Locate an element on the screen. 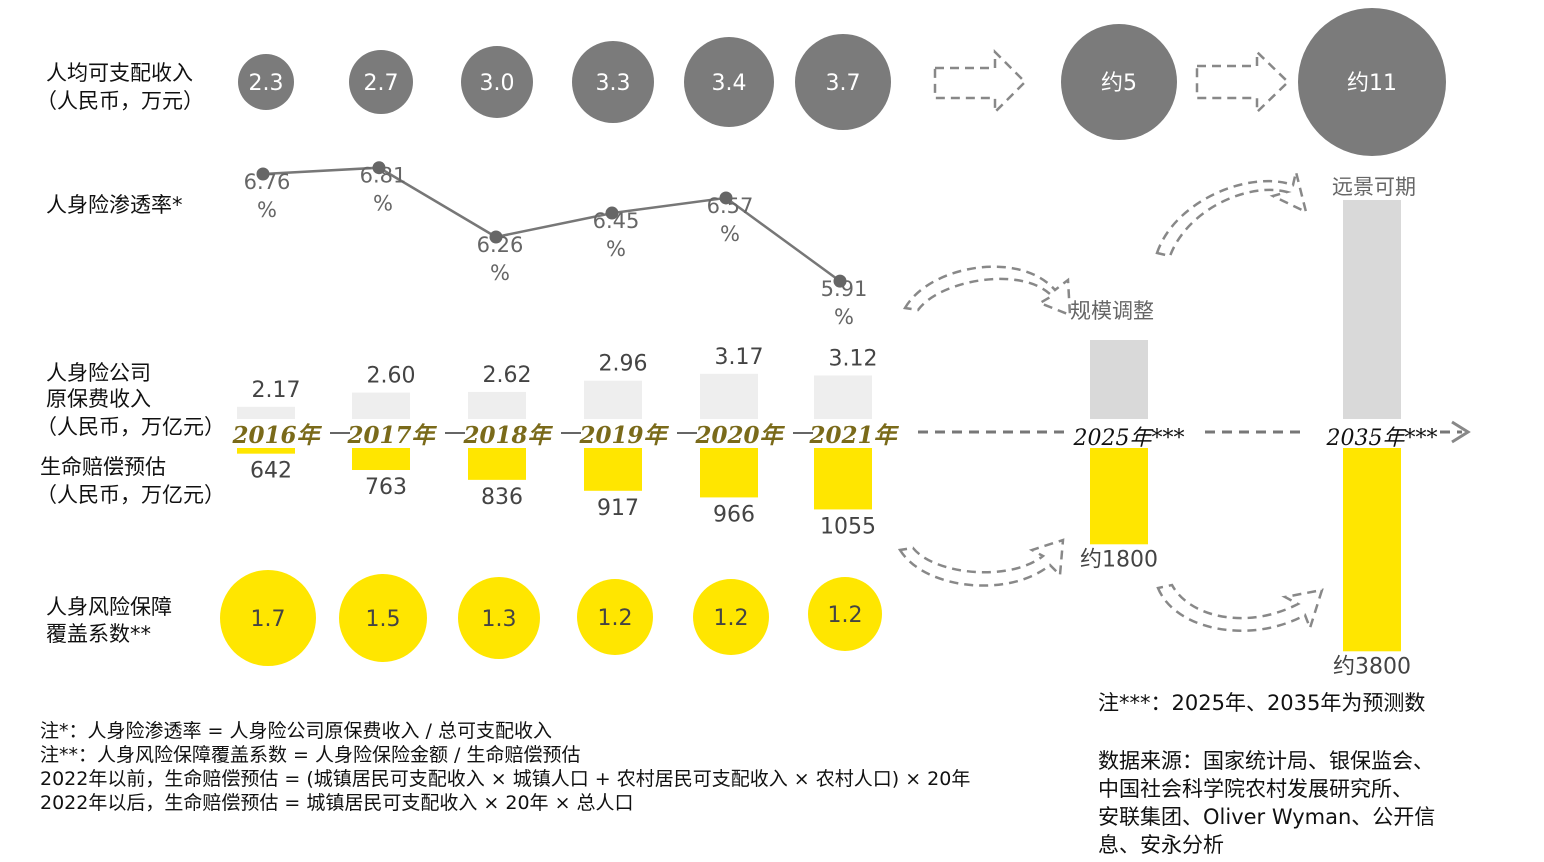 The image size is (1544, 862). year-label: 2019年 is located at coordinates (623, 435).